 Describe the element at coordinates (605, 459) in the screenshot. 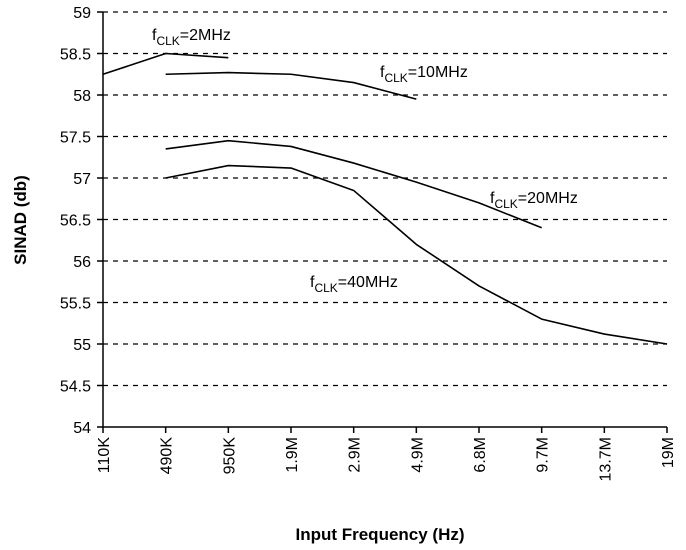

I see `x-tick-label: 13.7M` at that location.